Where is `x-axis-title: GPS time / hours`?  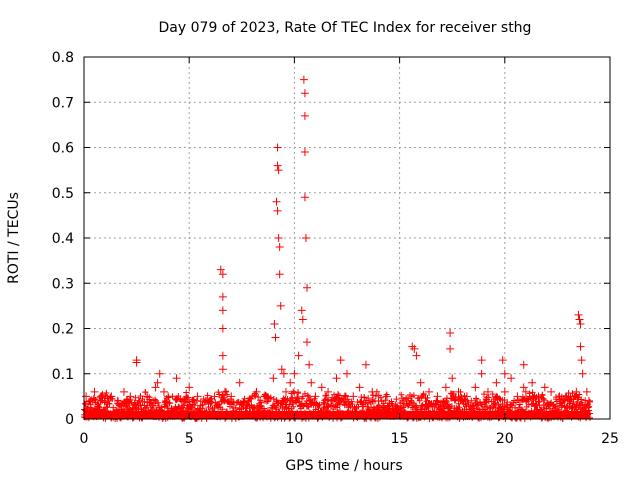 x-axis-title: GPS time / hours is located at coordinates (343, 466).